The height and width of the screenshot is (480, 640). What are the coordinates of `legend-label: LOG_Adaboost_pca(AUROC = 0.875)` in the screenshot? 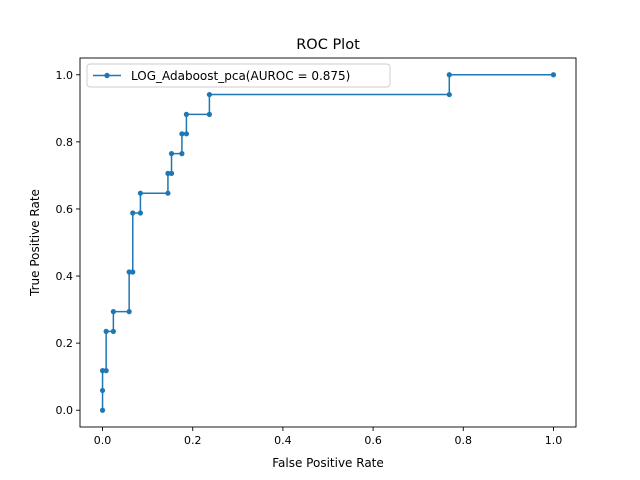 It's located at (240, 76).